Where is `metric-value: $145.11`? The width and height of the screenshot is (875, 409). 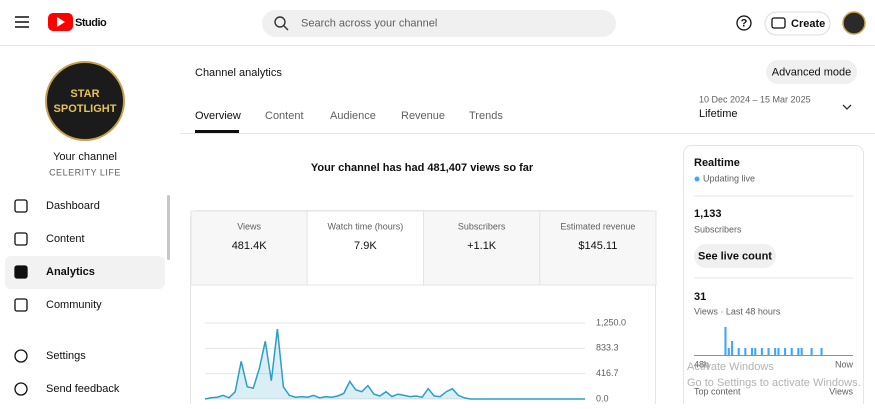
metric-value: $145.11 is located at coordinates (597, 246).